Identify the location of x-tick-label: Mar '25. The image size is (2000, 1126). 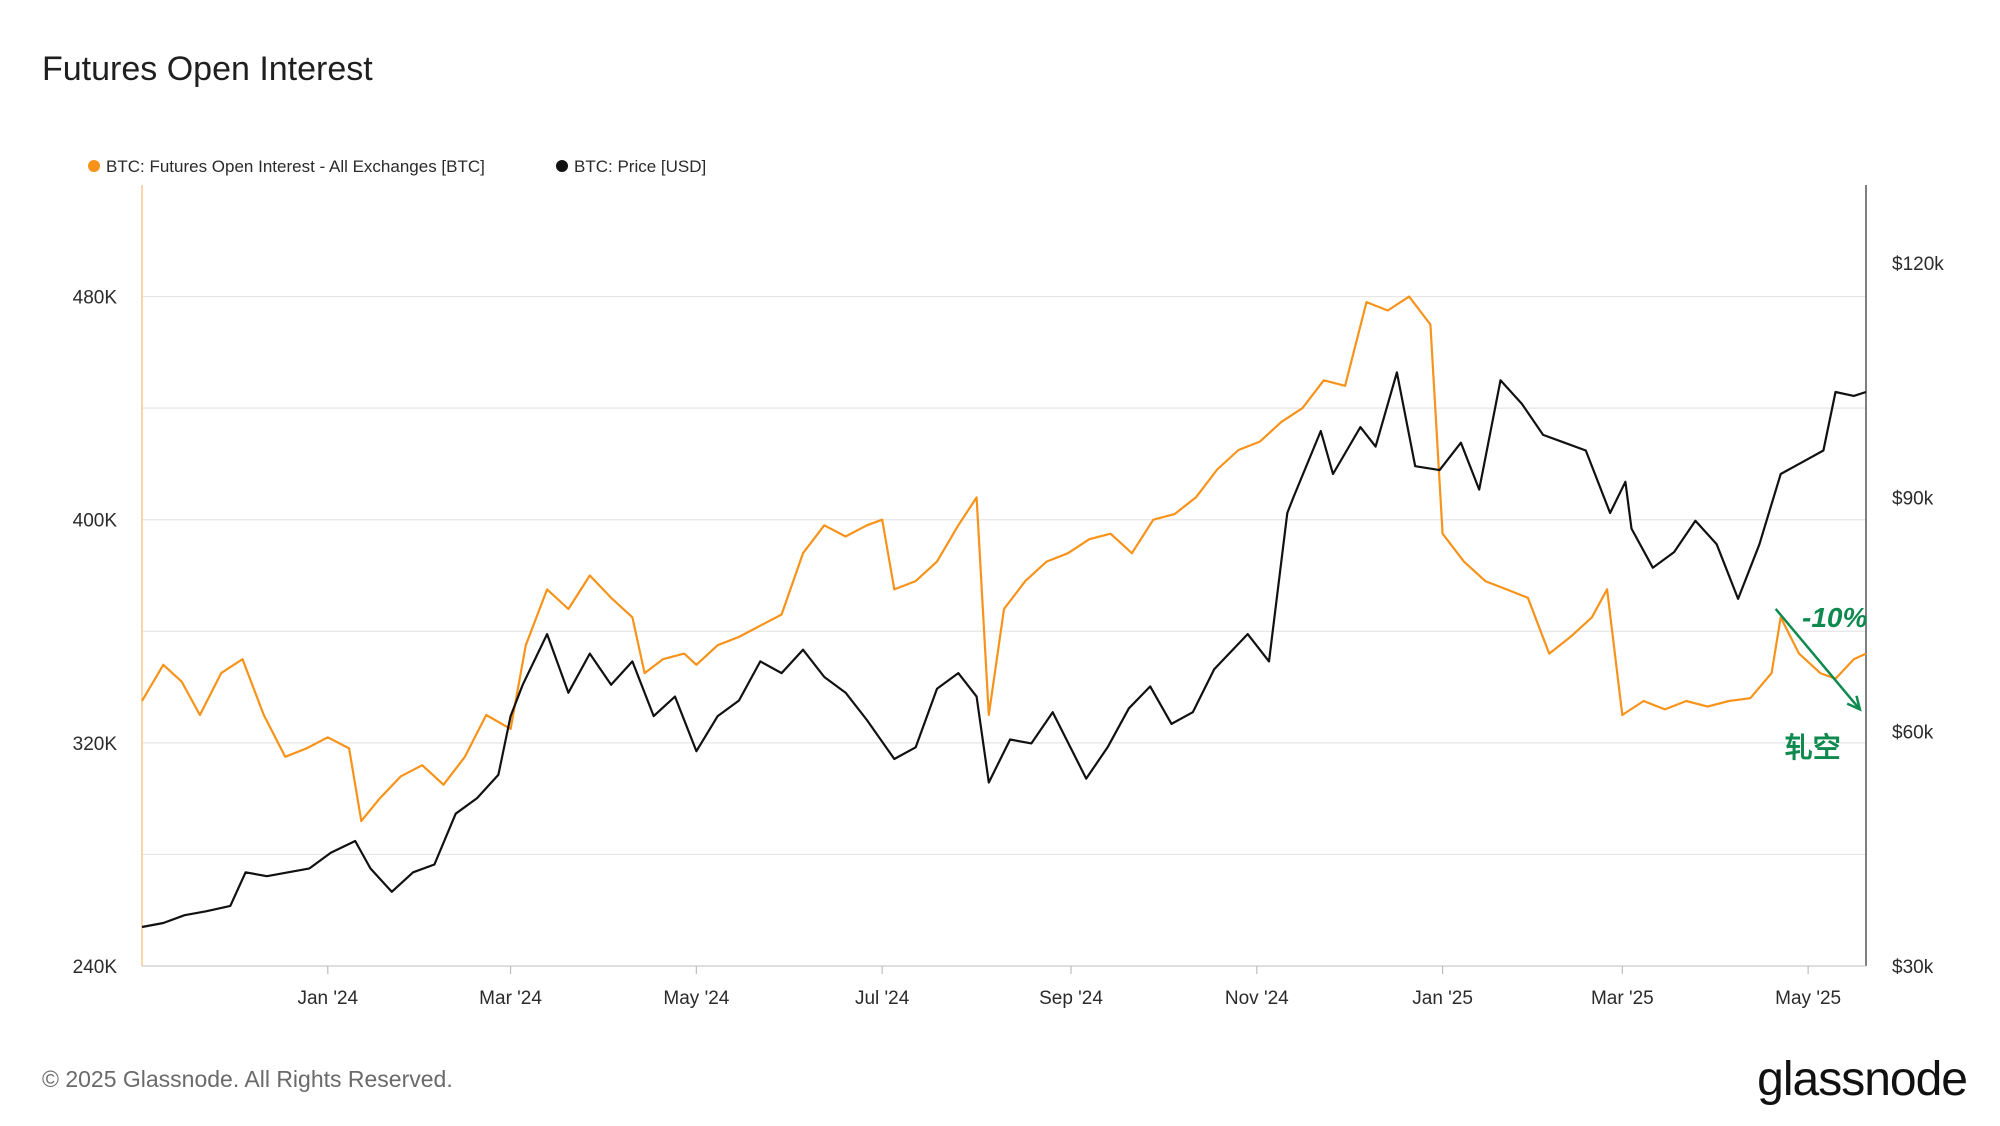
(1622, 998).